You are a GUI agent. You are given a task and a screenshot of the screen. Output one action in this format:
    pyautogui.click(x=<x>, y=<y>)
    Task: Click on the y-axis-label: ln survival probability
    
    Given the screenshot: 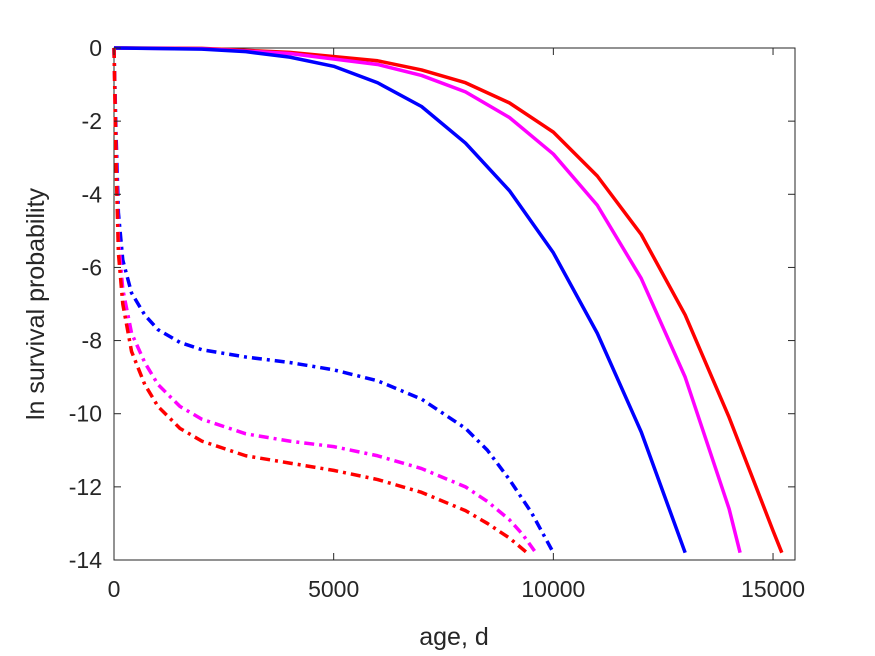 What is the action you would take?
    pyautogui.click(x=36, y=303)
    